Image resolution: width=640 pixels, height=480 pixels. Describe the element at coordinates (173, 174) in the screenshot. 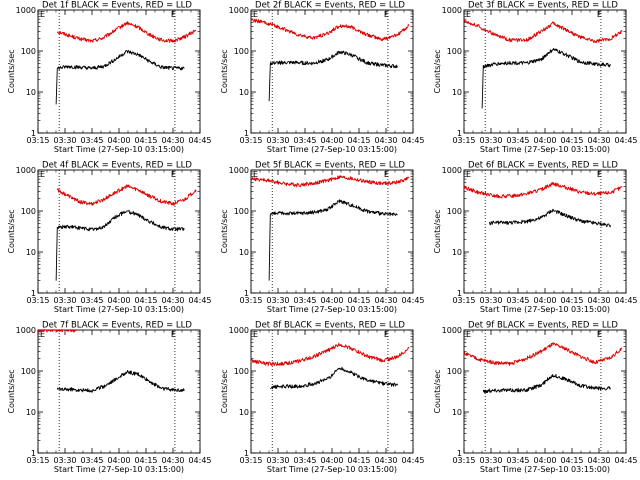

I see `marker-label-right: E` at that location.